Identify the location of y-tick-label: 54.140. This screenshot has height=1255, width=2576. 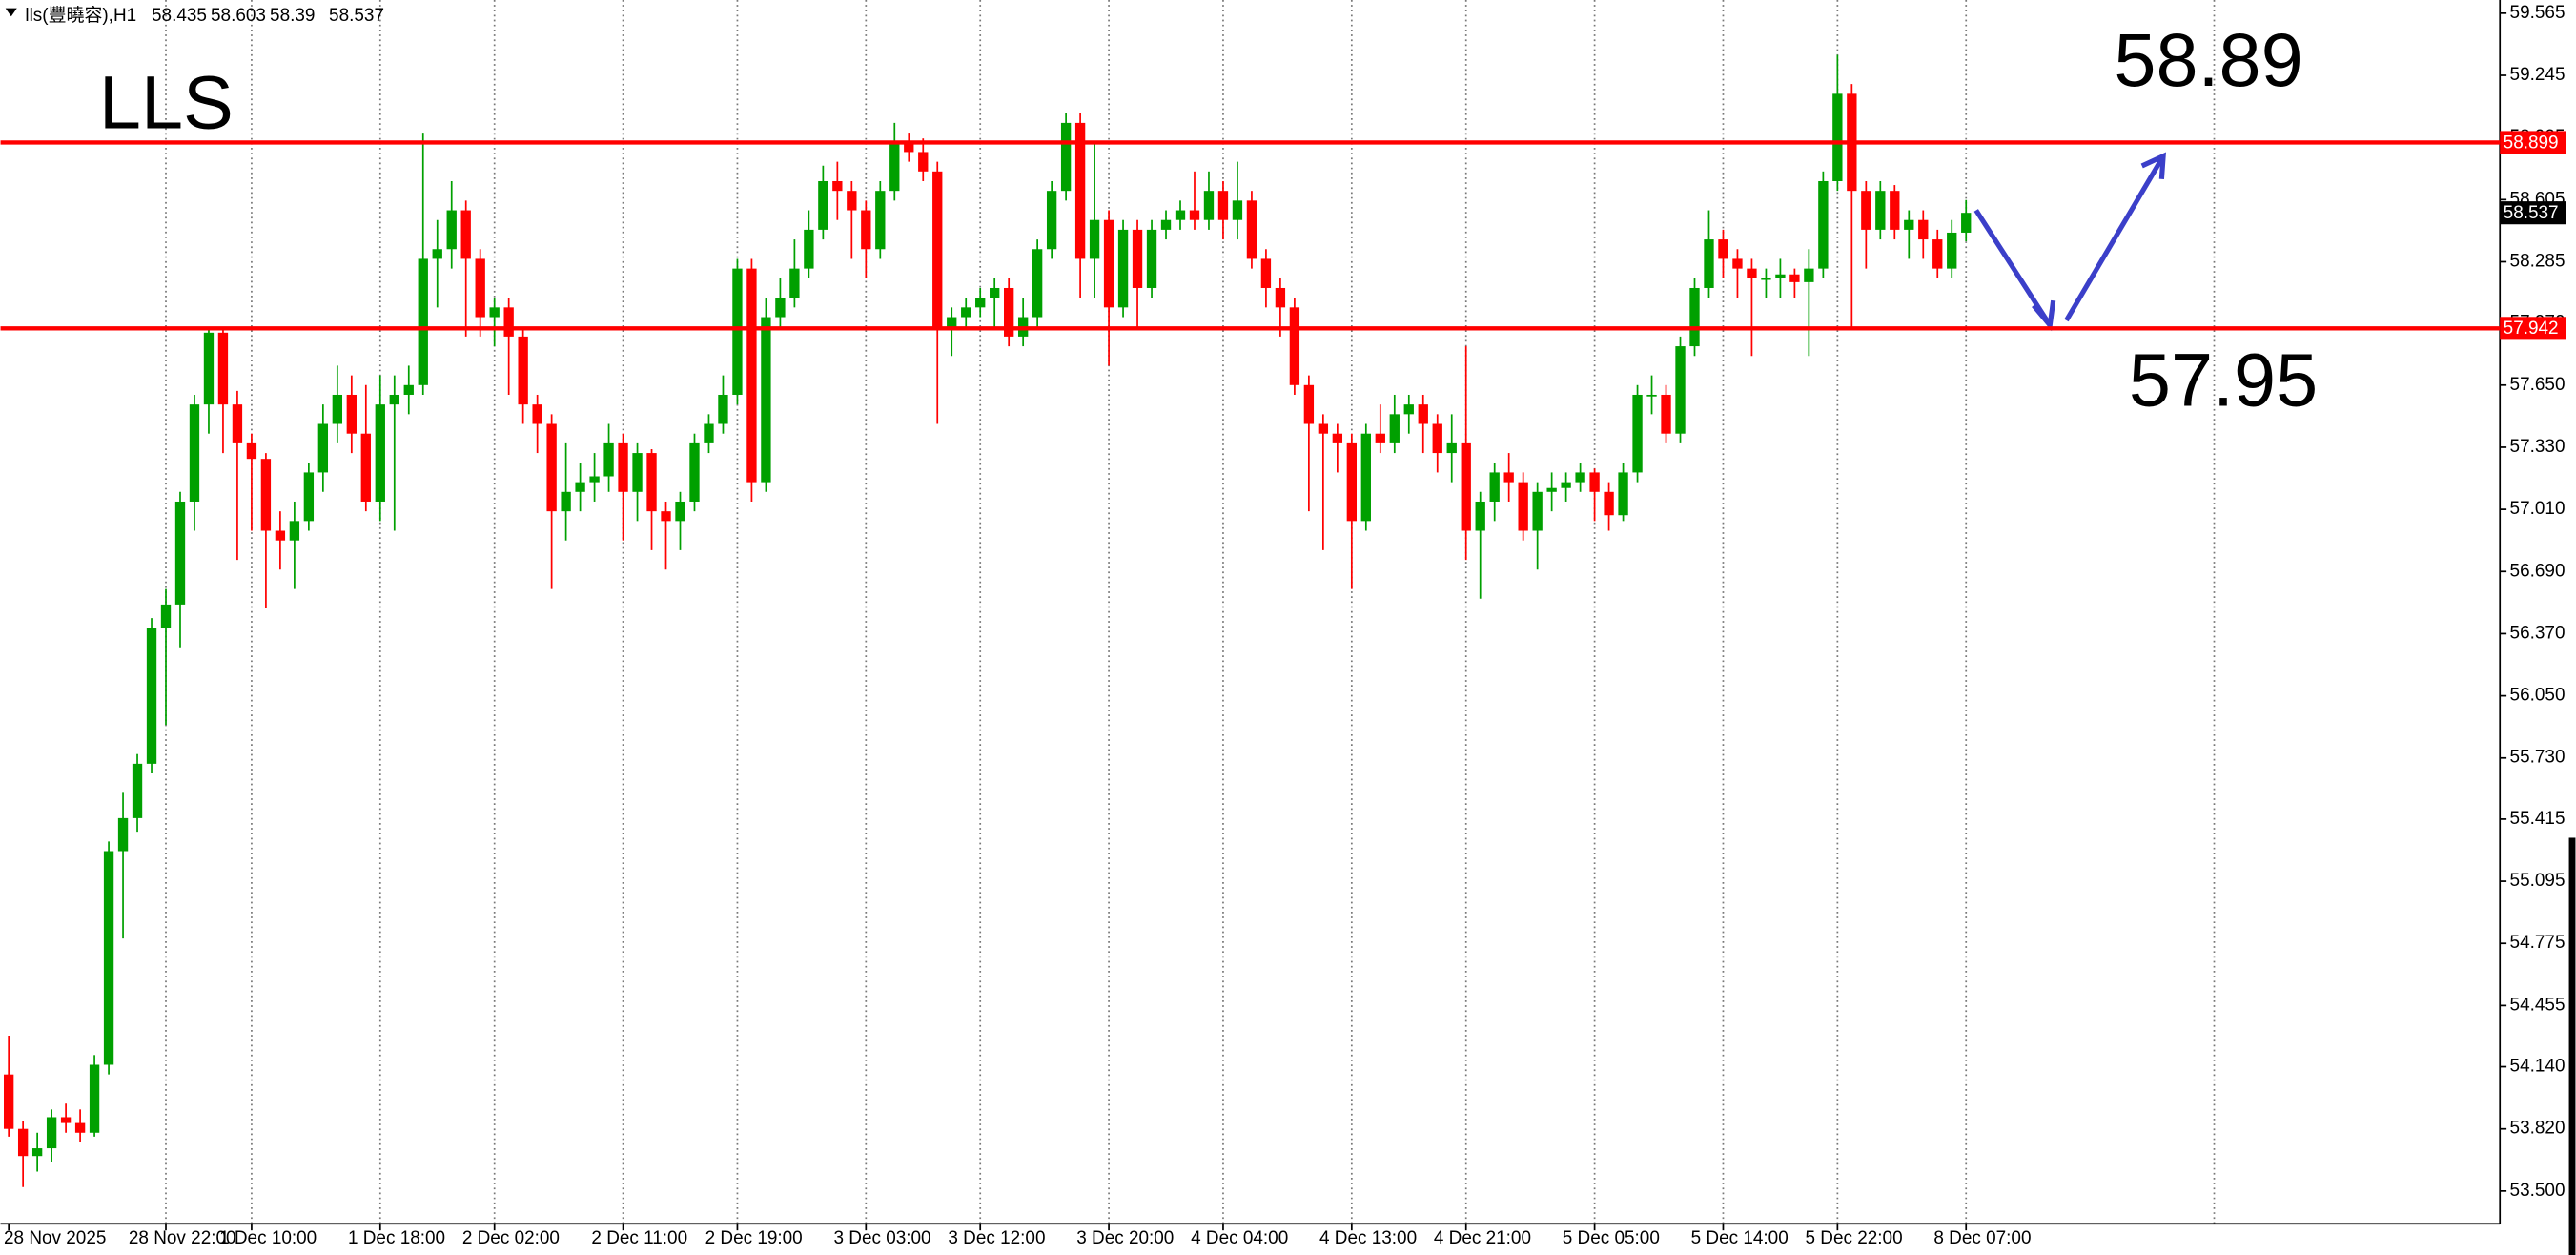
(2538, 1067).